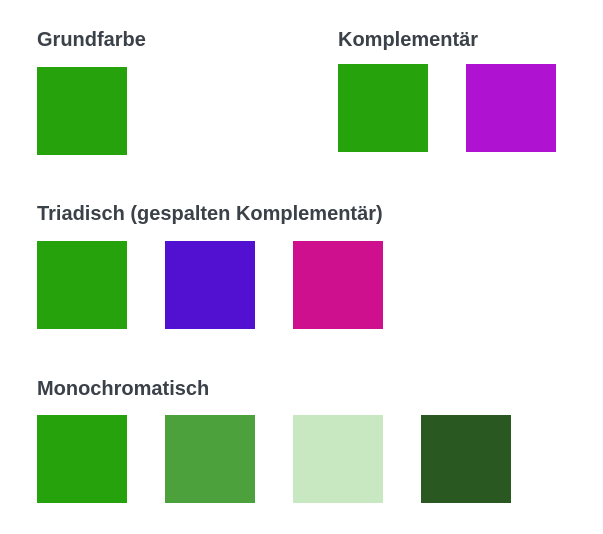 The image size is (603, 534). I want to click on monochromatic-heading: Monochromatisch, so click(123, 389).